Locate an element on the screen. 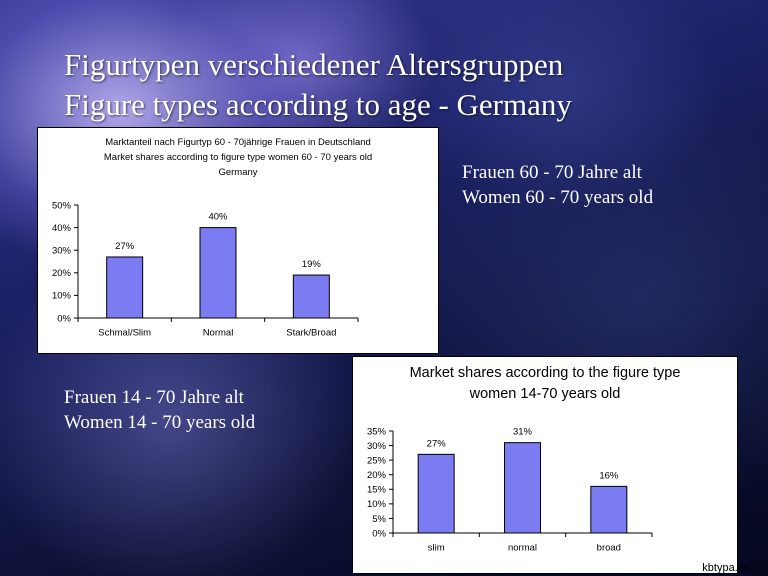 The image size is (768, 576). data-label: 40% is located at coordinates (218, 217).